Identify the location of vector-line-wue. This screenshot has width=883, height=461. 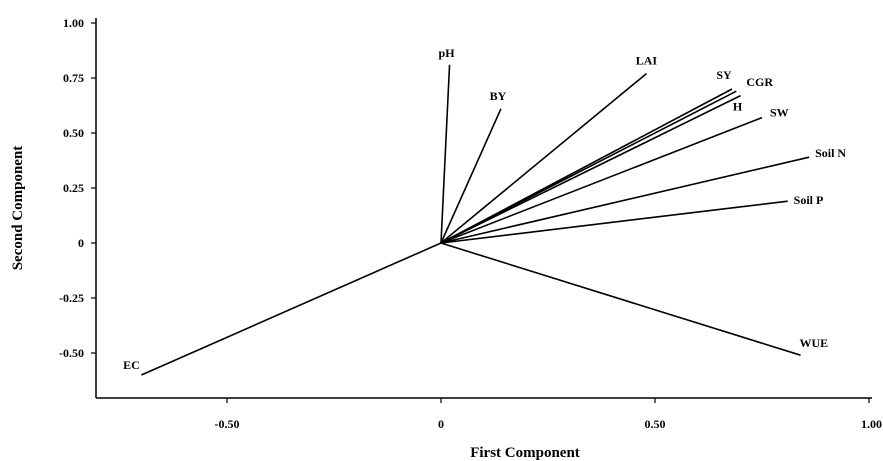
(620, 299).